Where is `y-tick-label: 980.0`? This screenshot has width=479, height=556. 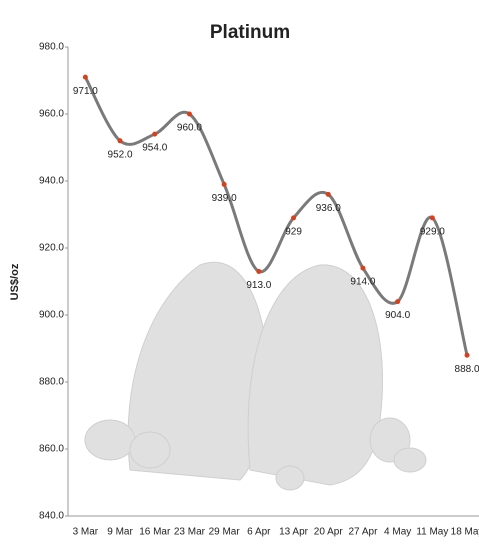
y-tick-label: 980.0 is located at coordinates (51, 47).